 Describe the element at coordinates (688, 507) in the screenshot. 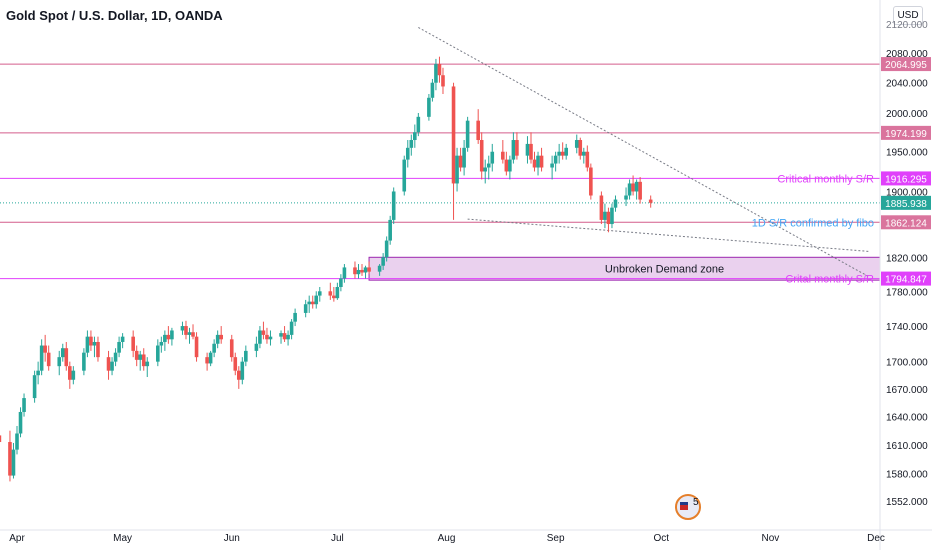

I see `watermark-badge: 5` at that location.